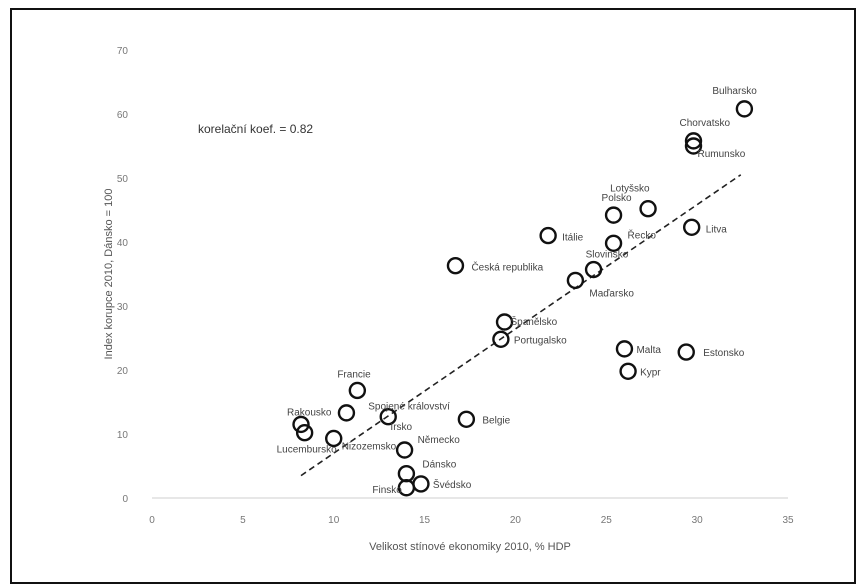  I want to click on y-tick-label: 50, so click(123, 179).